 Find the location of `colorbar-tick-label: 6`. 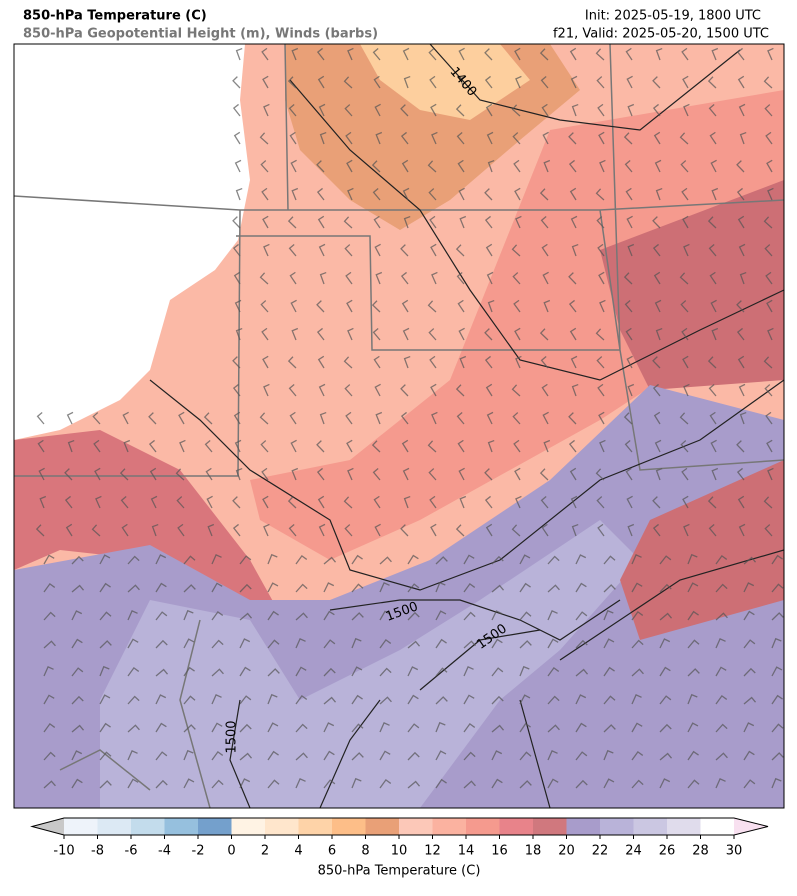

colorbar-tick-label: 6 is located at coordinates (332, 851).